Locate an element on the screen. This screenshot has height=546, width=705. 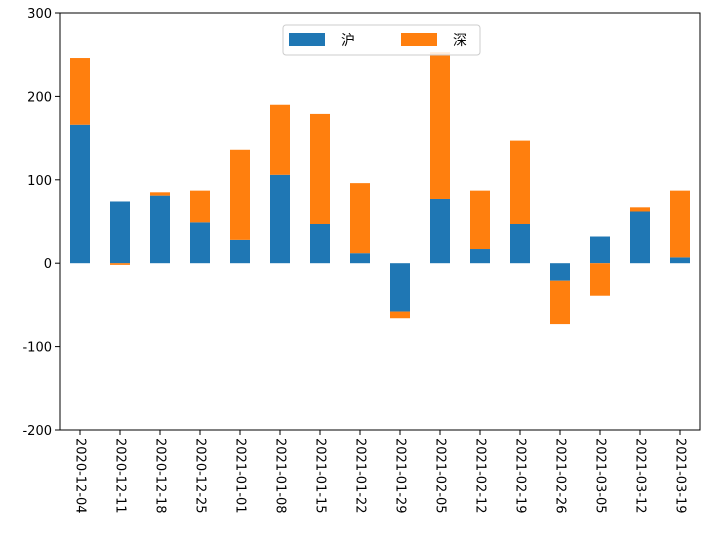
y-tick-label: 0 is located at coordinates (48, 264).